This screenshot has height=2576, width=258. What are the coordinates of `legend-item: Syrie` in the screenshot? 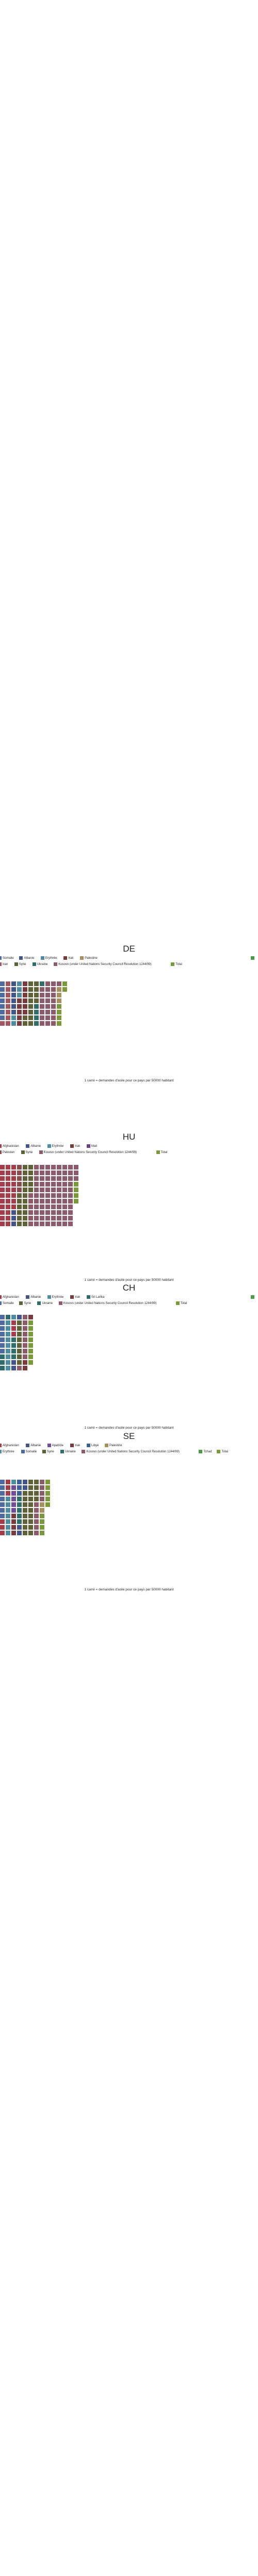 It's located at (48, 1451).